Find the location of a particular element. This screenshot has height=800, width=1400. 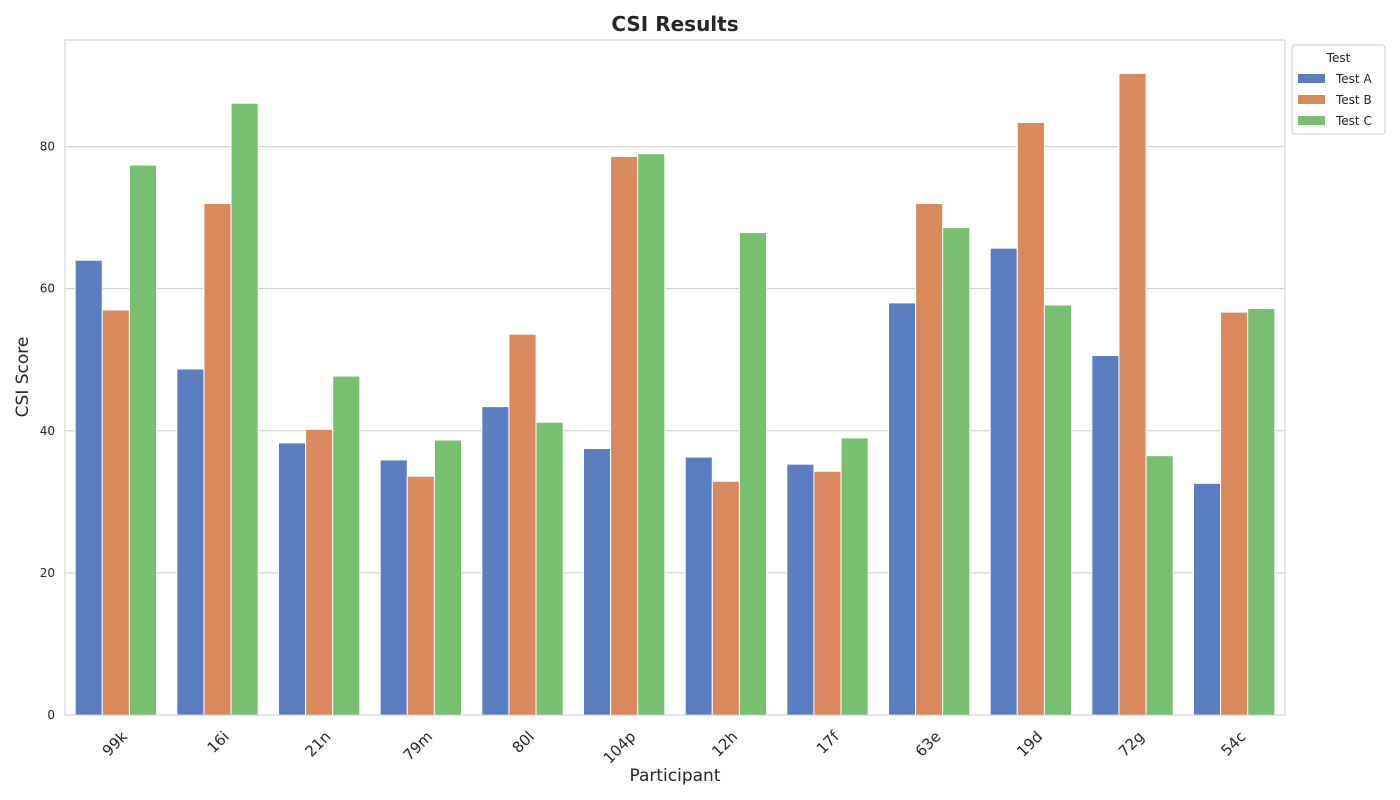

legend-swatch-test-c is located at coordinates (1311, 120).